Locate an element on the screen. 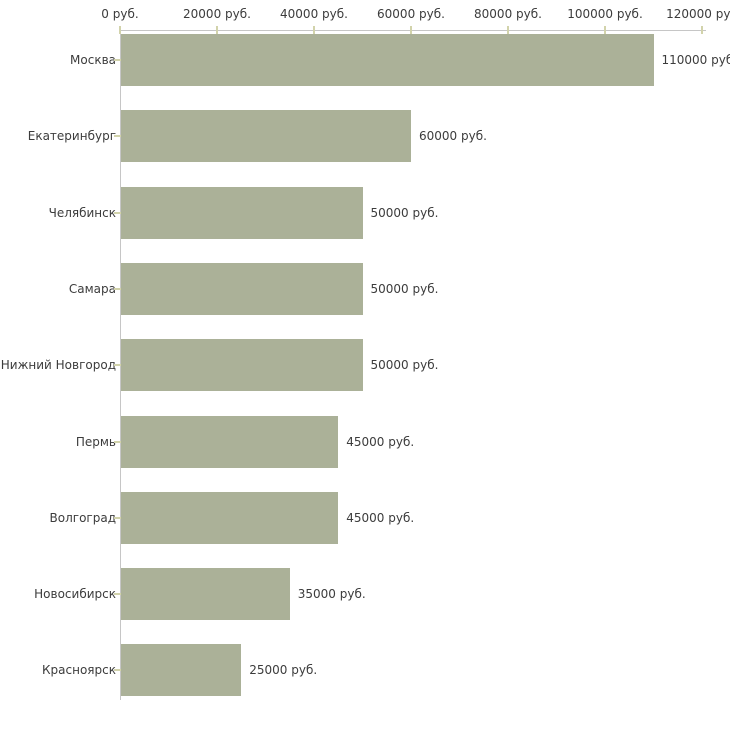 The image size is (730, 730). value-label: 60000 руб. is located at coordinates (453, 136).